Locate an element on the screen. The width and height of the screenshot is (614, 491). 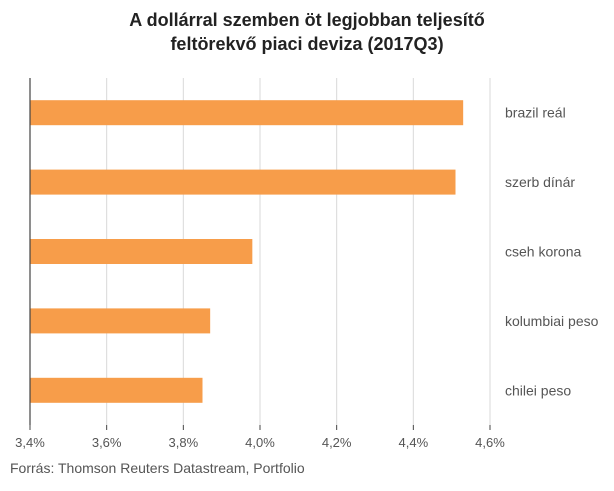
category-label: chilei peso is located at coordinates (538, 390).